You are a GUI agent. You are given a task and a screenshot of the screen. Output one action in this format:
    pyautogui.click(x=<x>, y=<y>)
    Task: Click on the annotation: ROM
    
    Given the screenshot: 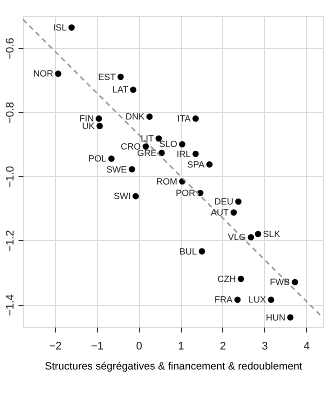 What is the action you would take?
    pyautogui.click(x=167, y=181)
    